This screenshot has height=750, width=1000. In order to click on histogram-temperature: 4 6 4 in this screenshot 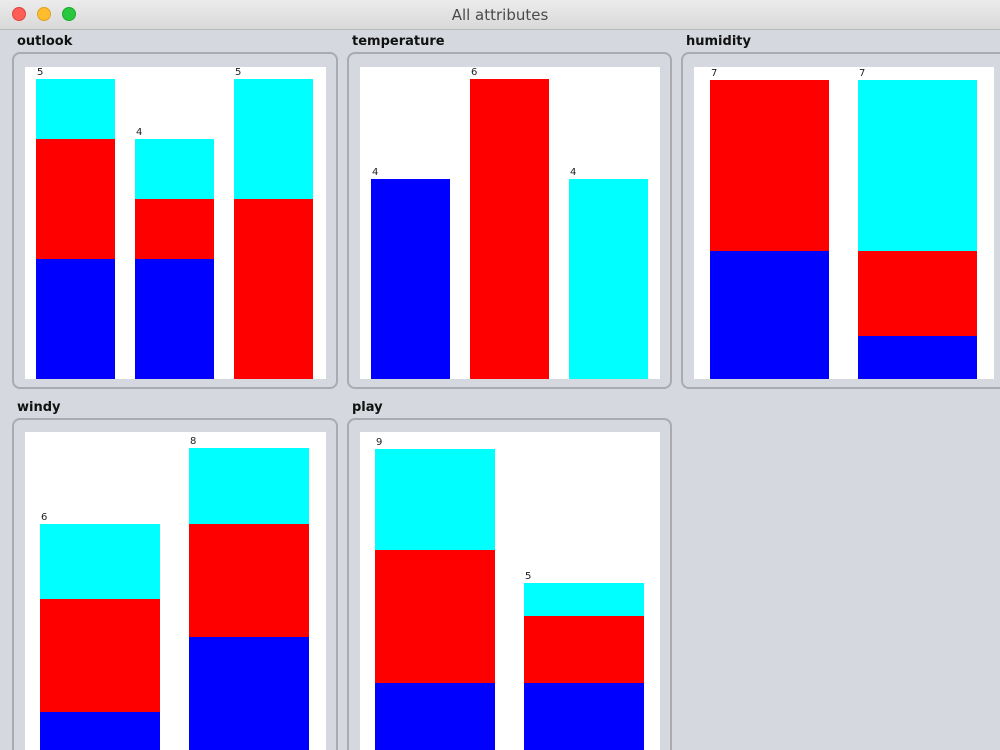, I will do `click(510, 223)`.